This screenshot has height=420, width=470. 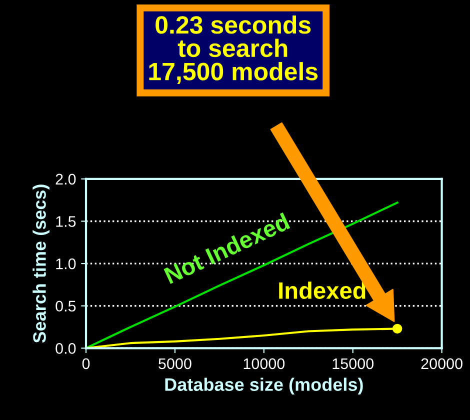 I want to click on x-tick-label: 0, so click(x=86, y=364).